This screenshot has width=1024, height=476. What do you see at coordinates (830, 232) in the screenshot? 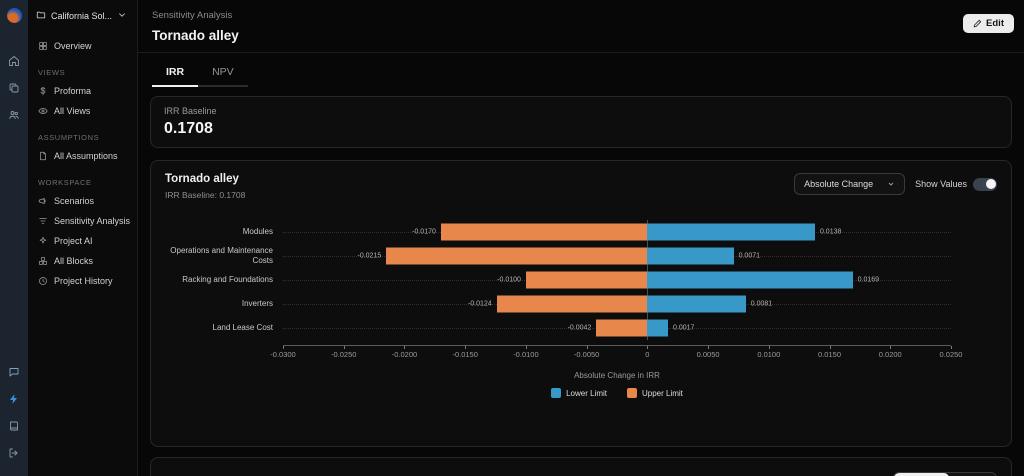
I see `lower-value-label: 0.0138` at bounding box center [830, 232].